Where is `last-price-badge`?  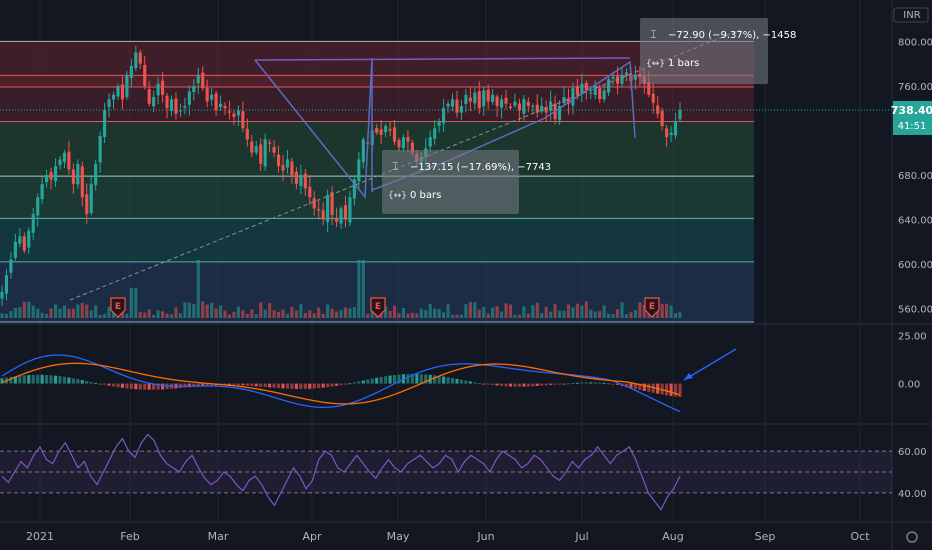
last-price-badge is located at coordinates (912, 117).